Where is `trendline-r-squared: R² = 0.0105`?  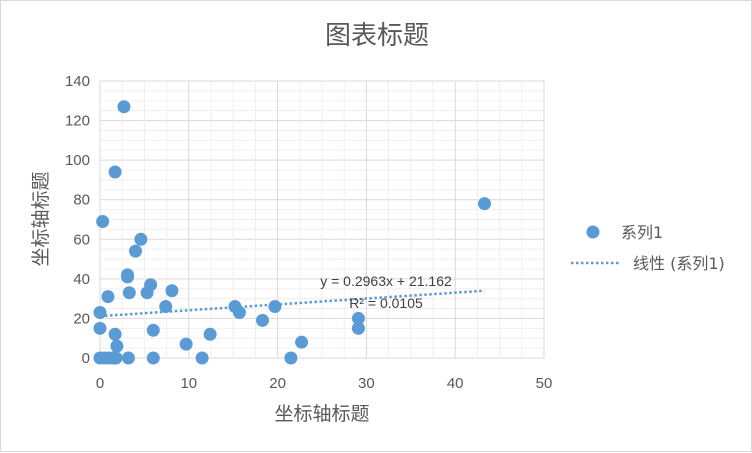 trendline-r-squared: R² = 0.0105 is located at coordinates (386, 303).